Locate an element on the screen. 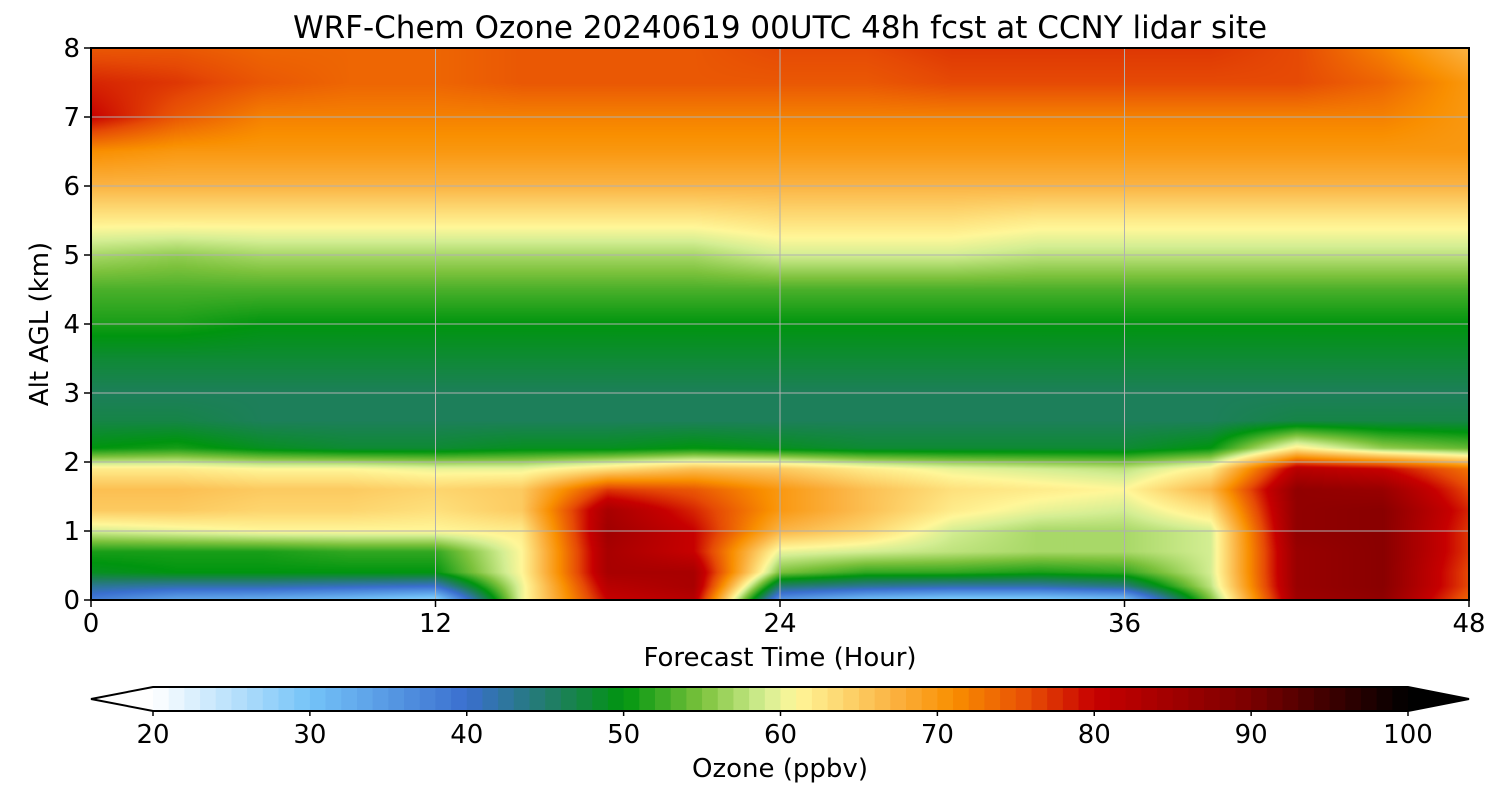  y-axis-label: Alt AGL (km) is located at coordinates (40, 324).